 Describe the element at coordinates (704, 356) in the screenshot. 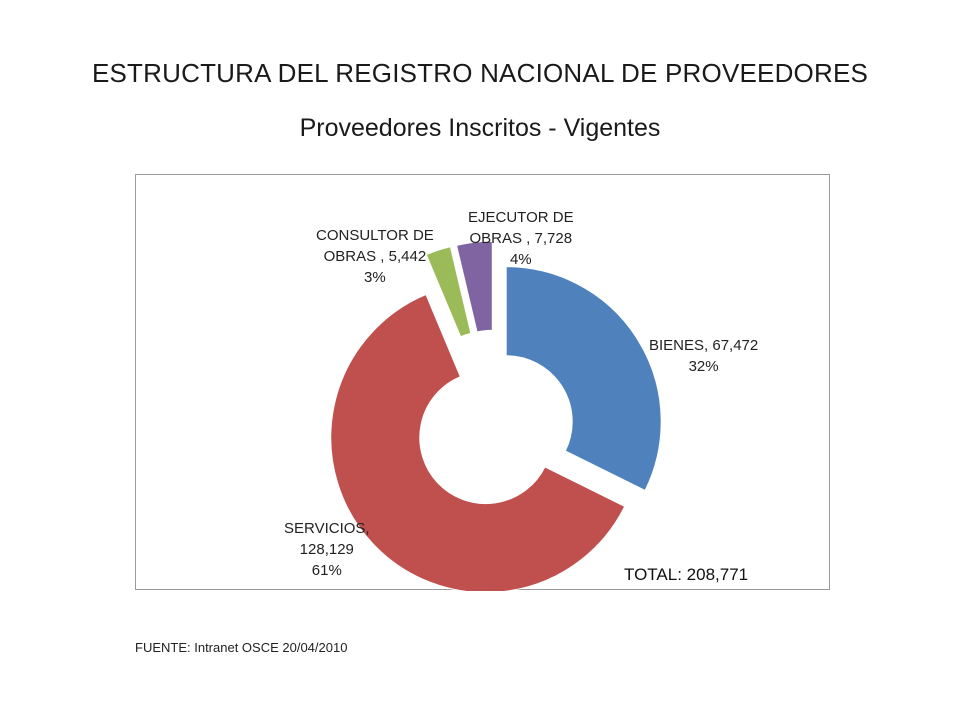

I see `label-bienes: BIENES, 67,472 32%` at that location.